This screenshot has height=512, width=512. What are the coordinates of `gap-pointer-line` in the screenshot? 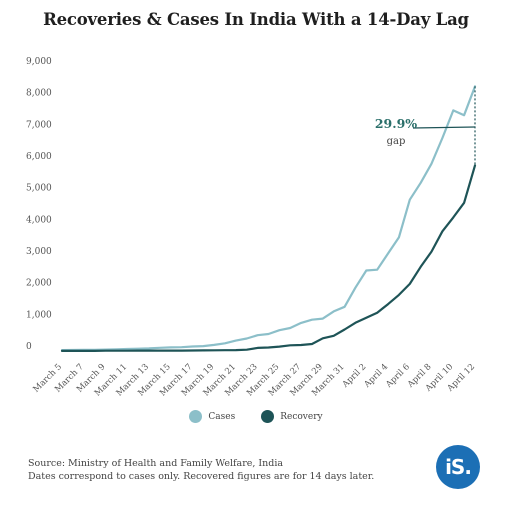 It's located at (444, 127).